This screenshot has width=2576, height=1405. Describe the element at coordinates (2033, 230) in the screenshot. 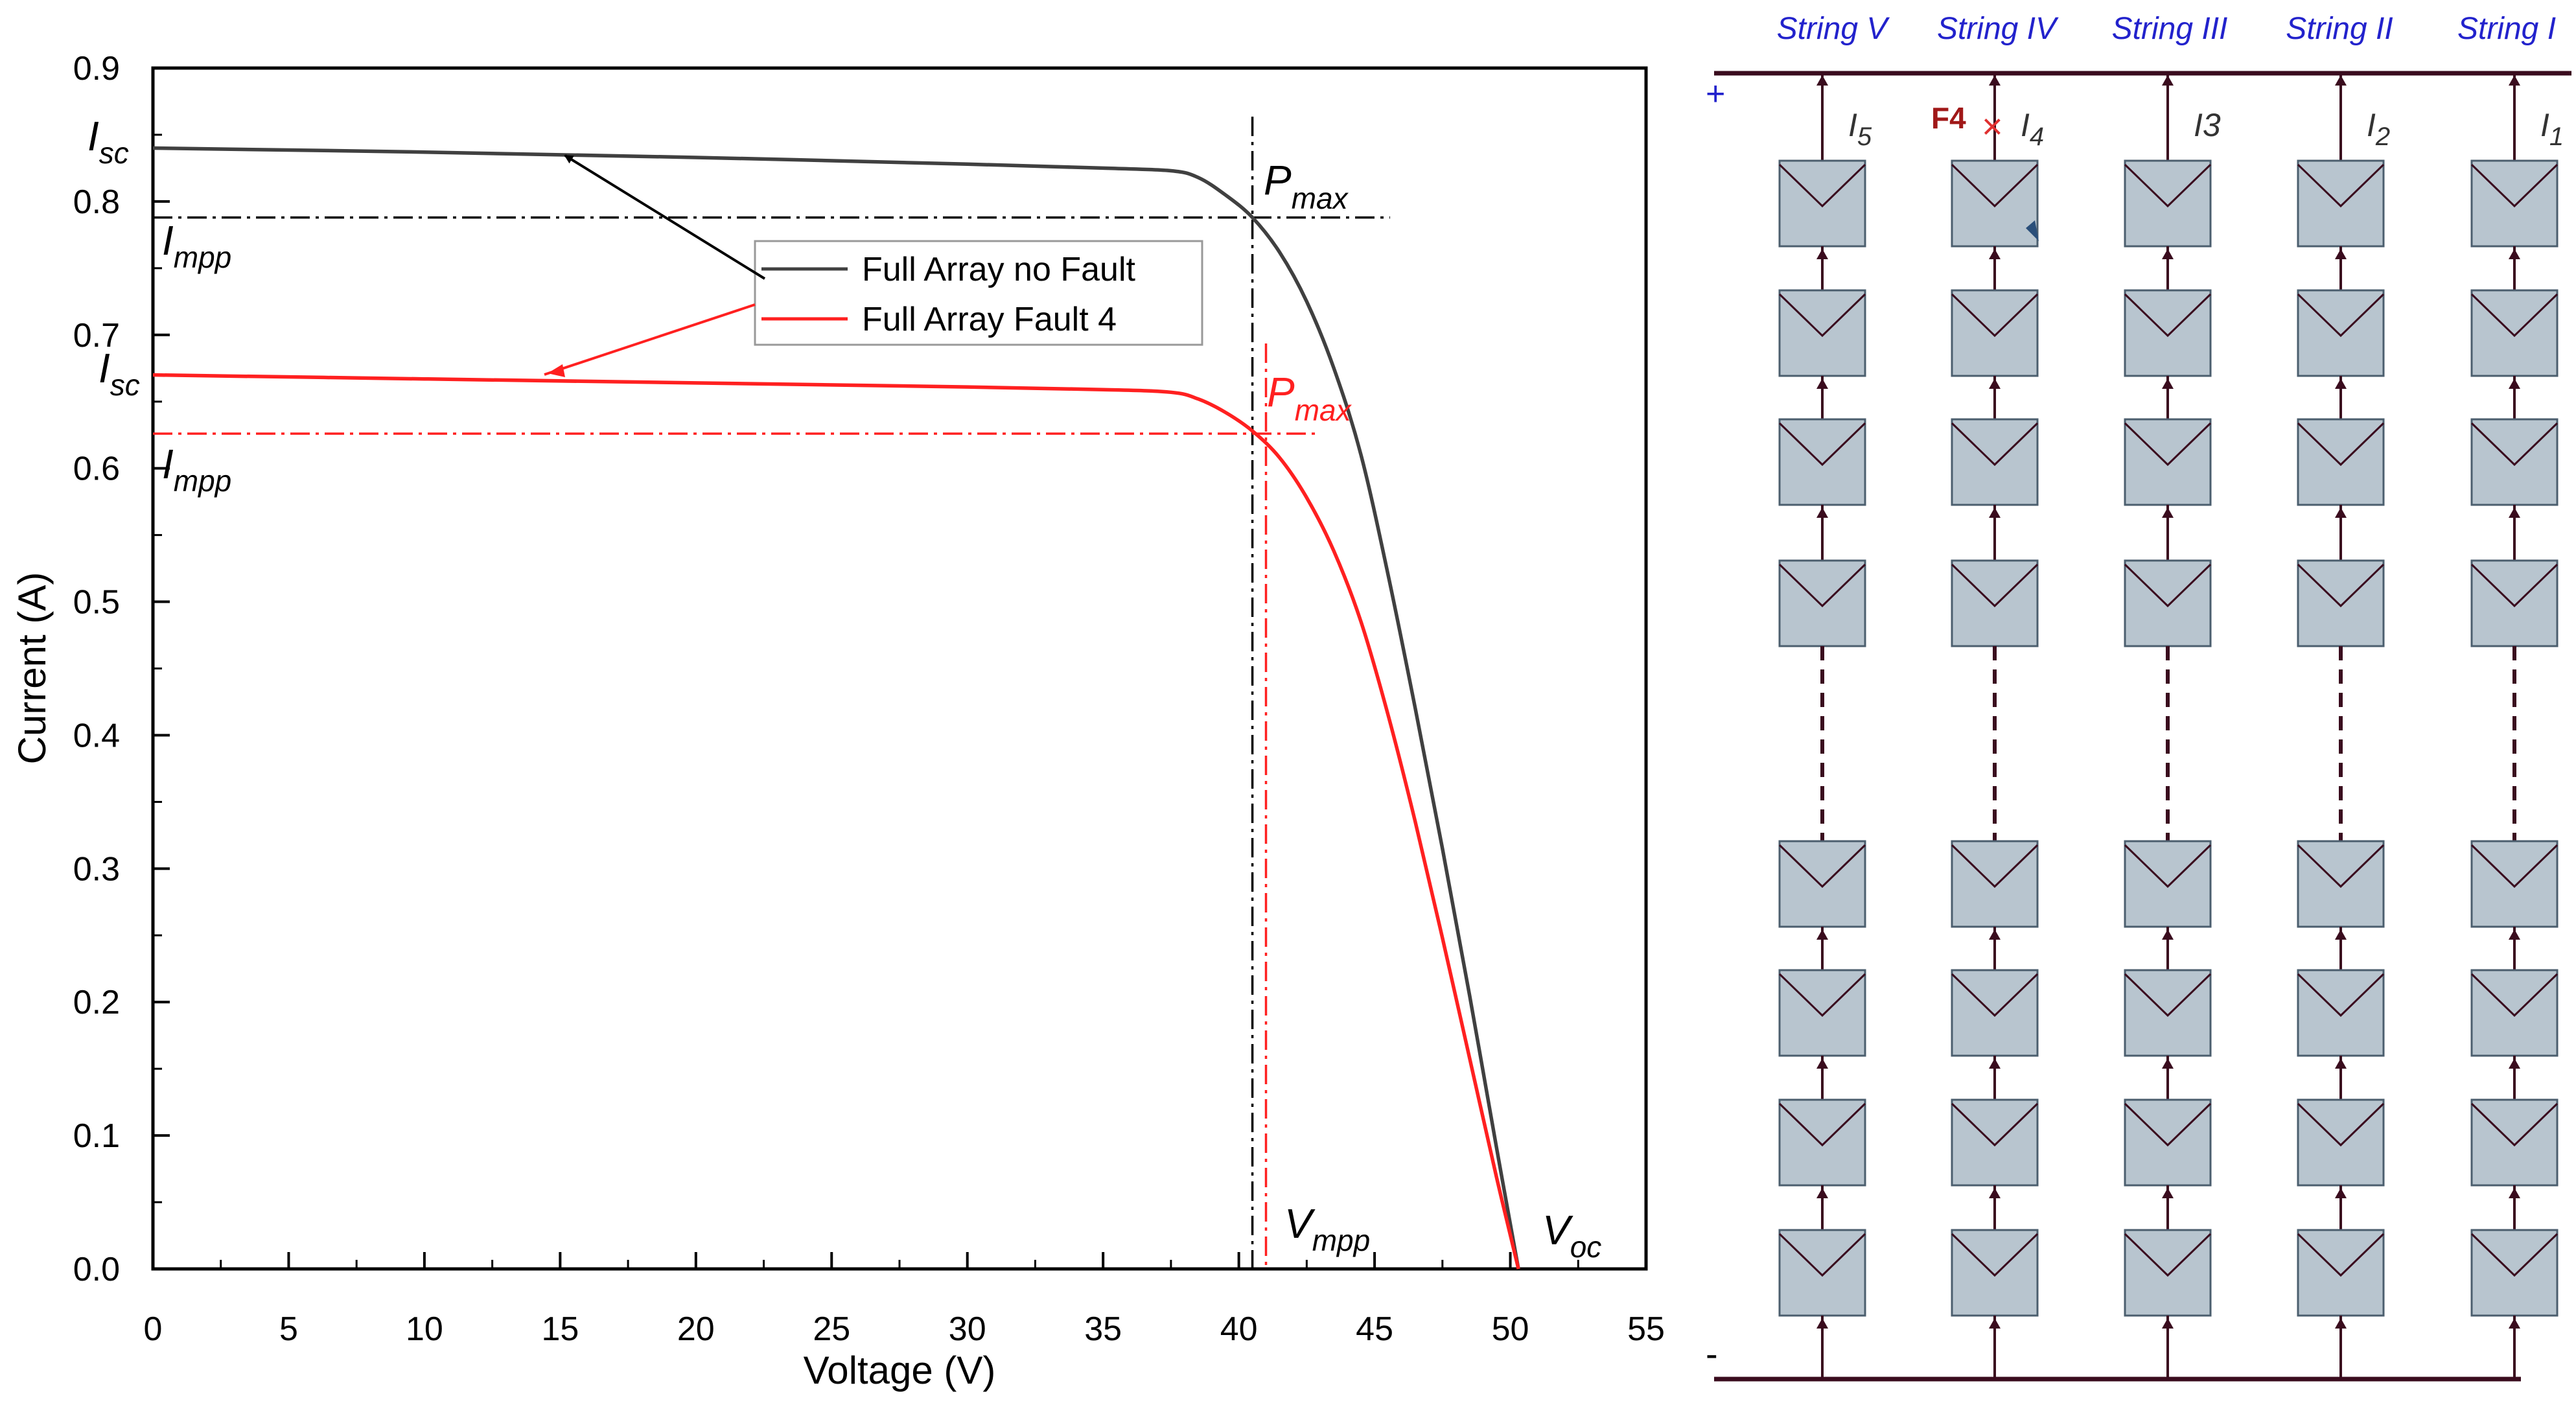

I see `fault-arrow` at that location.